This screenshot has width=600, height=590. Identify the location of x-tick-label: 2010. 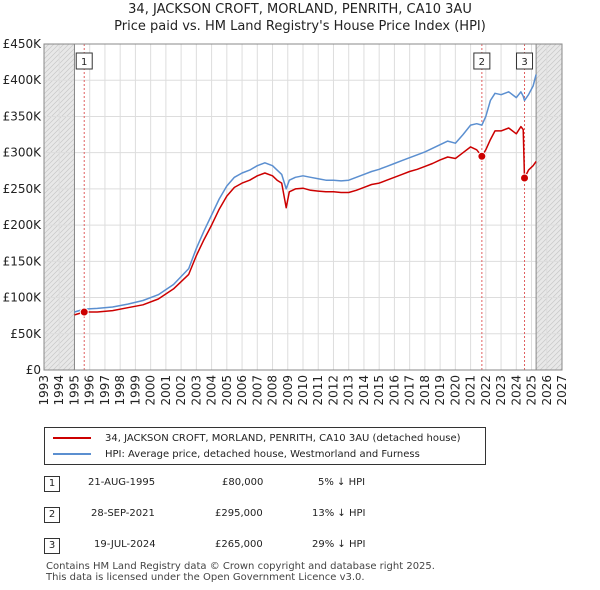
(303, 390).